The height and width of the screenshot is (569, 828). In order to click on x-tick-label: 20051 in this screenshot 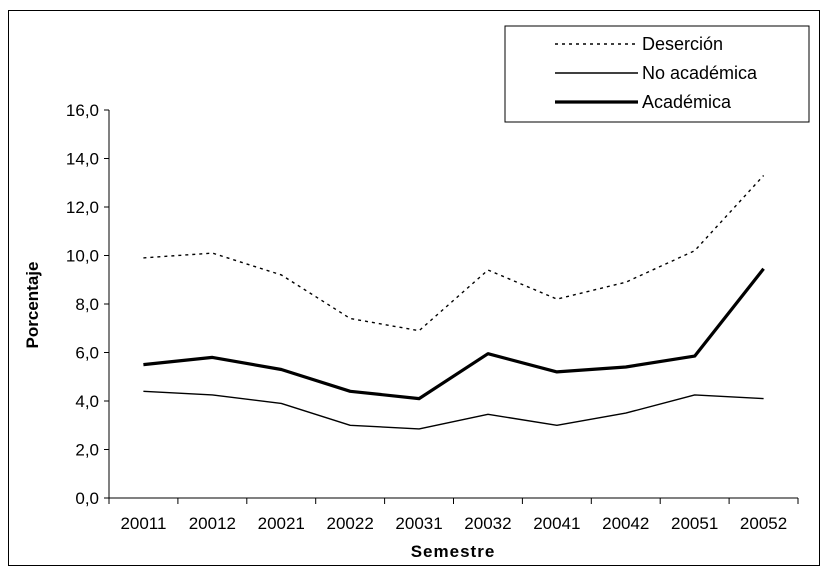, I will do `click(694, 523)`.